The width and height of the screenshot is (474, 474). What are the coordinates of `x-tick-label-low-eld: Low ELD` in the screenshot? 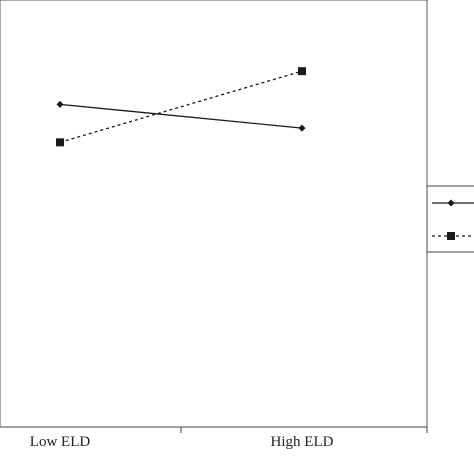 It's located at (60, 442).